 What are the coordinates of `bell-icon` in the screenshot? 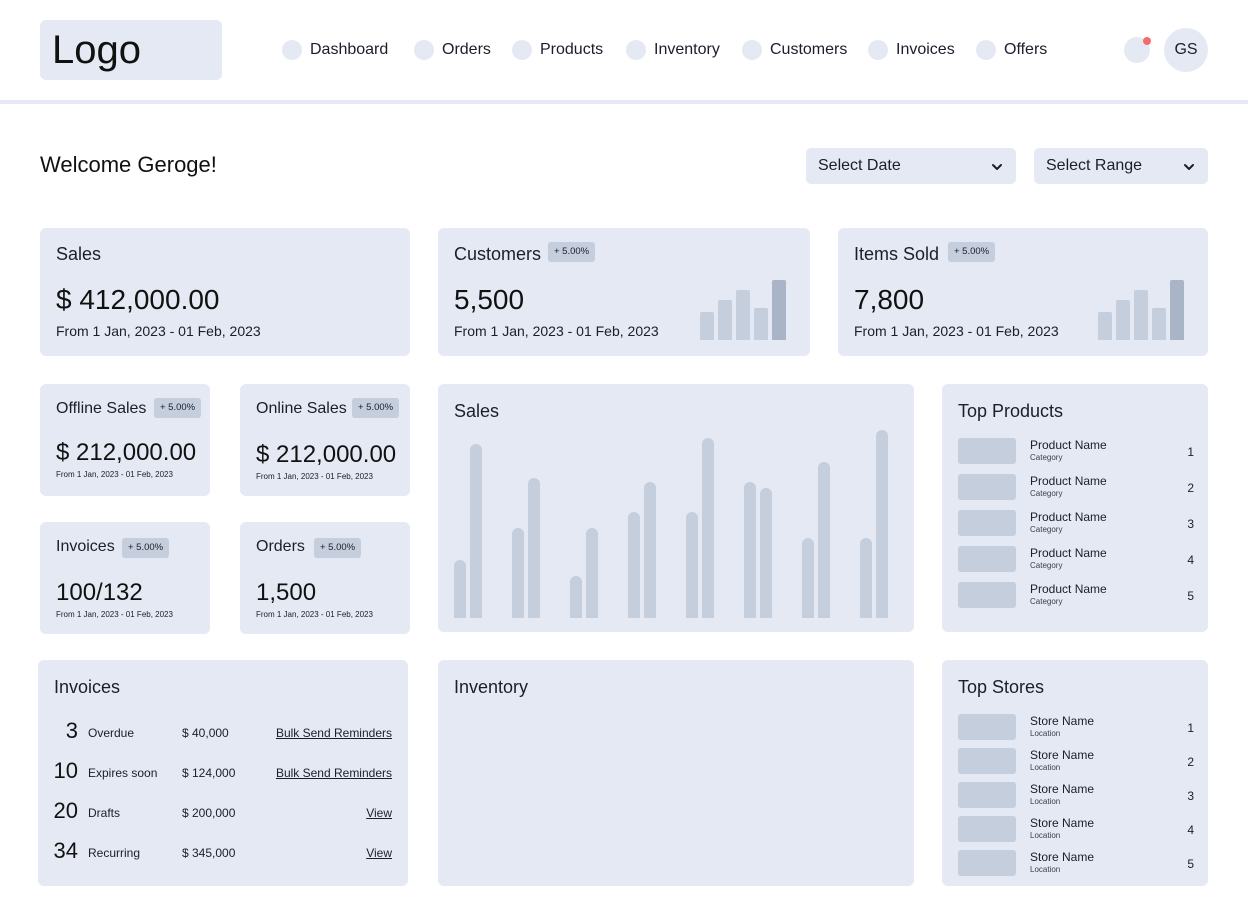 It's located at (1137, 50).